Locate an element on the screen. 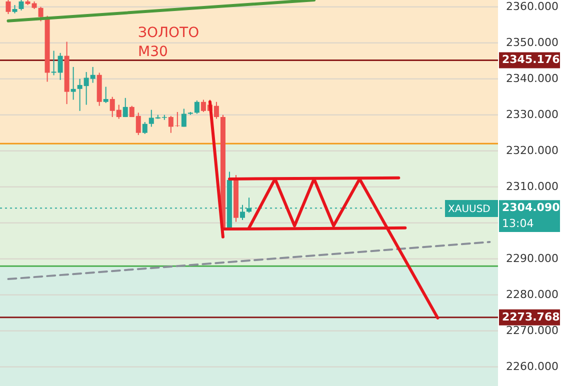 Image resolution: width=566 pixels, height=386 pixels. y-tick-label: 2280.000 is located at coordinates (532, 294).